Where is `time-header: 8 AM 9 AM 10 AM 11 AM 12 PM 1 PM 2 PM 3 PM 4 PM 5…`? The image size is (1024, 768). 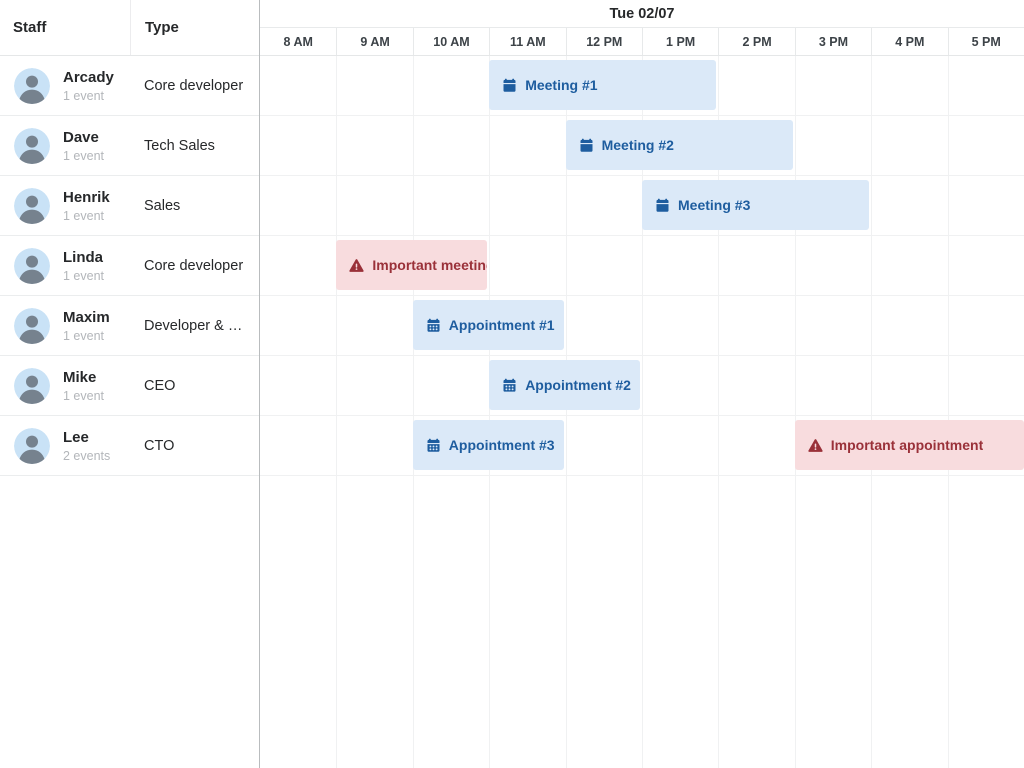 time-header: 8 AM 9 AM 10 AM 11 AM 12 PM 1 PM 2 PM 3 PM 4 PM 5… is located at coordinates (642, 42).